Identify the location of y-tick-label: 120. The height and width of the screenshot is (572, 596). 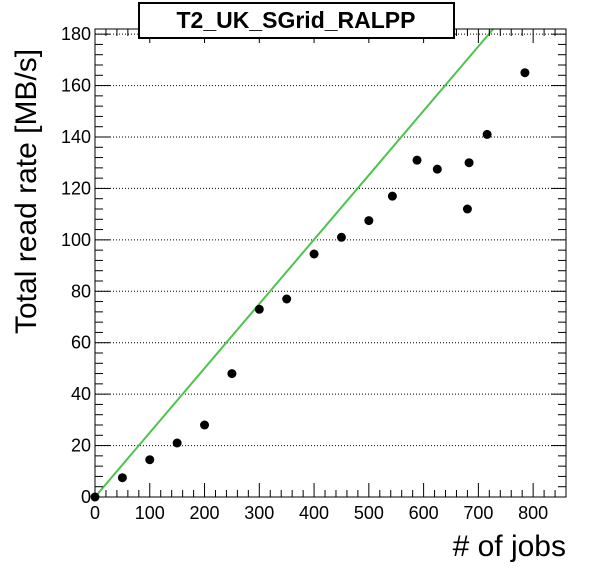
(76, 188).